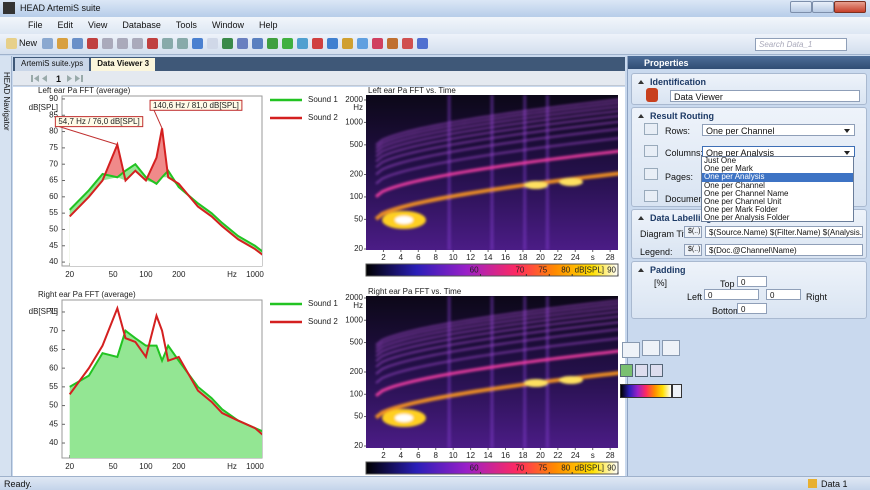  Describe the element at coordinates (9, 8) in the screenshot. I see `app-icon` at that location.